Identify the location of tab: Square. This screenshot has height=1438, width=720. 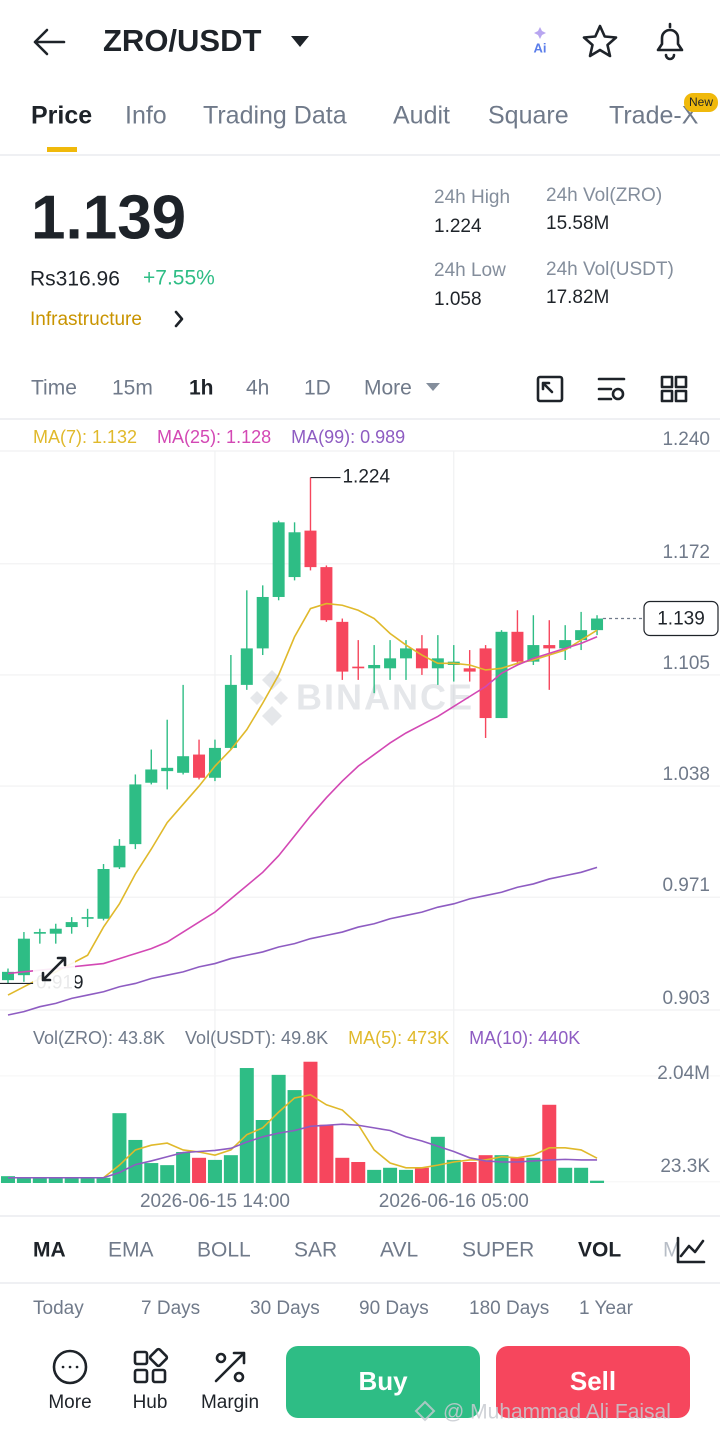
(528, 116).